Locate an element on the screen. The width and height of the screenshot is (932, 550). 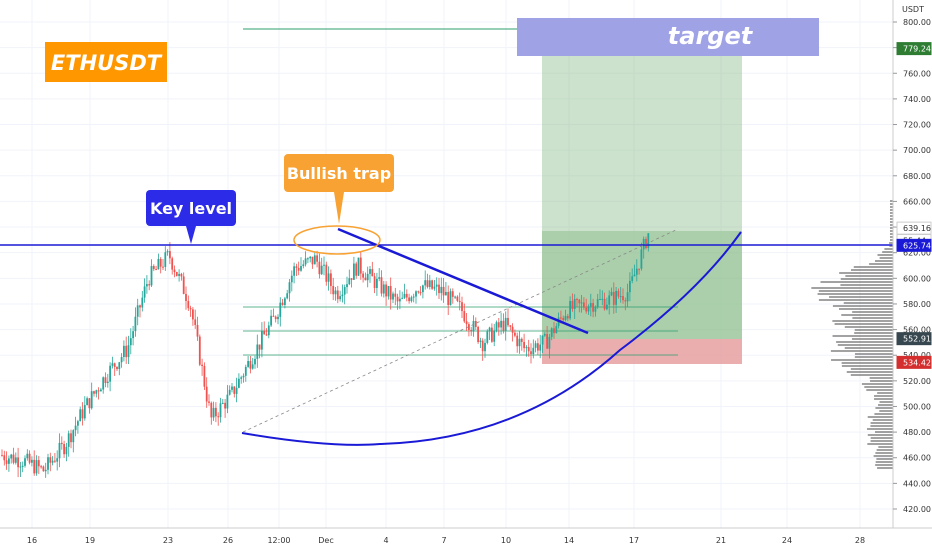
y-tick-label: 620.00 is located at coordinates (917, 253).